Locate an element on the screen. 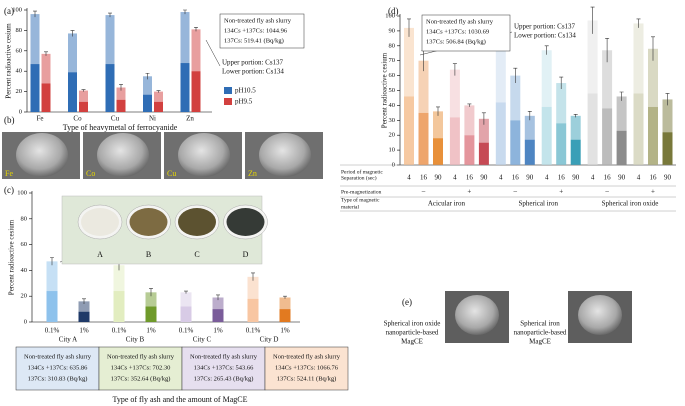 This screenshot has height=406, width=685. y-tick-label: 90 is located at coordinates (392, 30).